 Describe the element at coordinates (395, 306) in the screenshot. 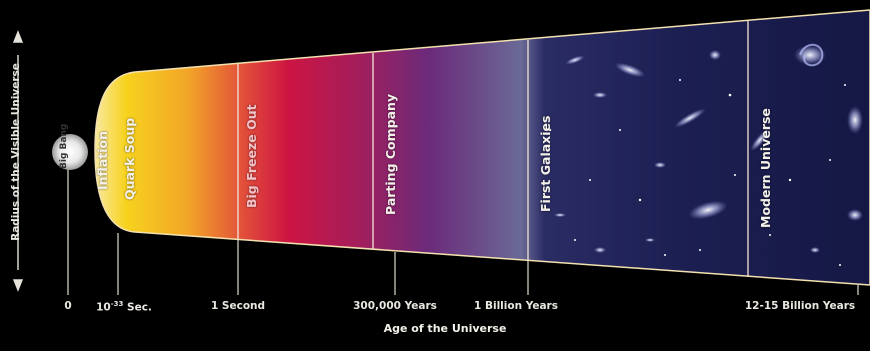

I see `tick-label-300k-years: 300,000 Years` at that location.